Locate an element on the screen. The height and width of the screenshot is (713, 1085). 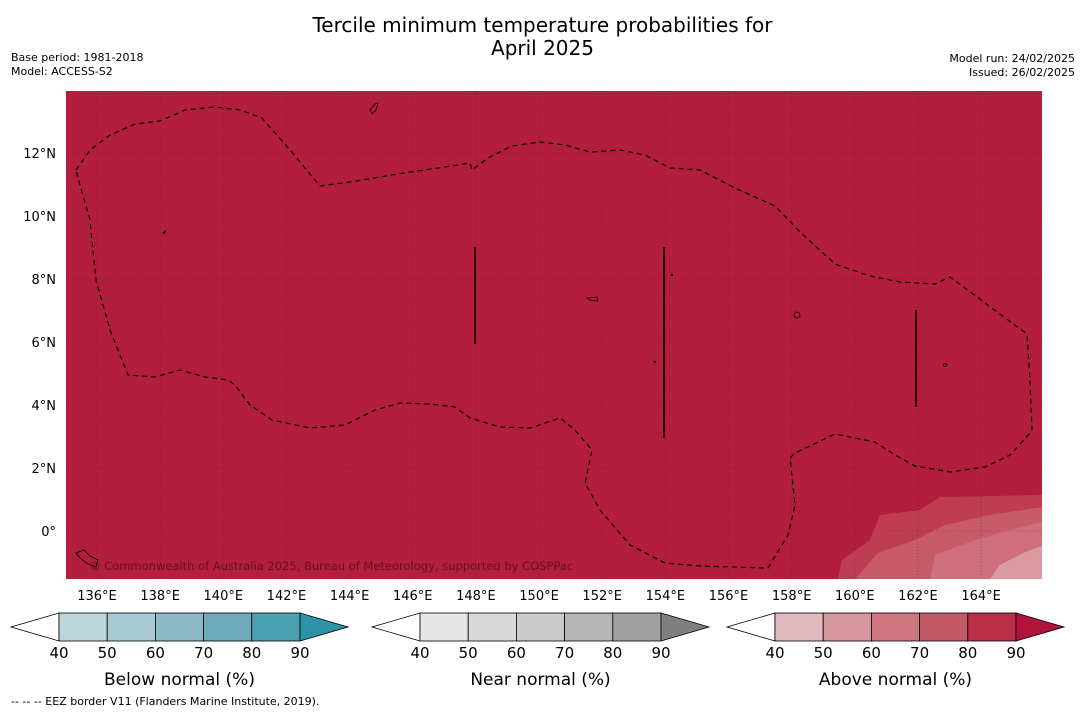
latitude-label: 2°N is located at coordinates (44, 469).